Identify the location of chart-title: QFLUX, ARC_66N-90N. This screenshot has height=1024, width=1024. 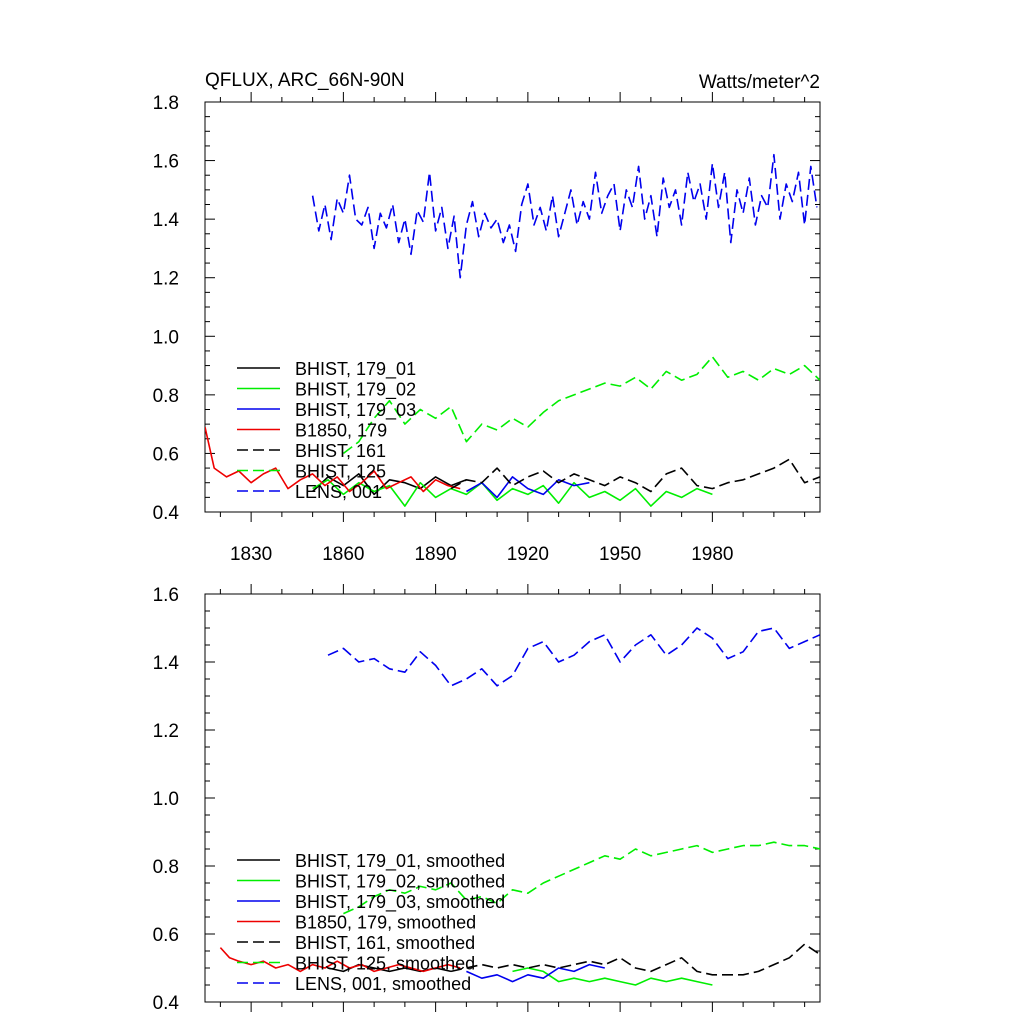
(305, 80).